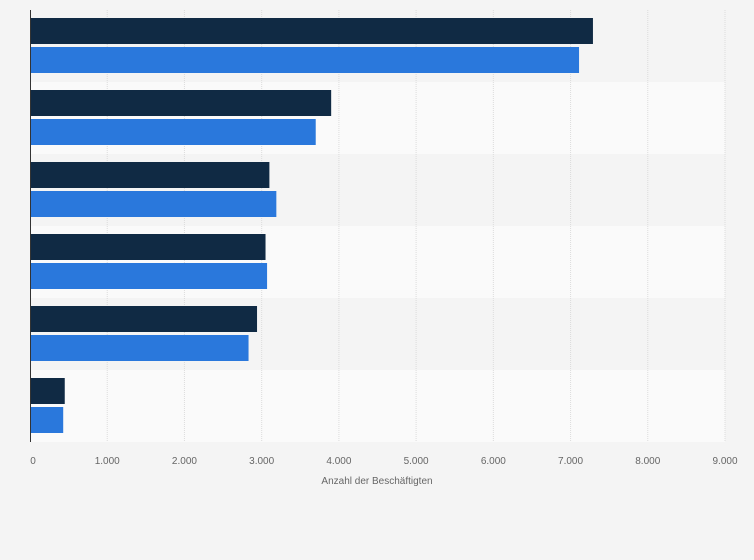  I want to click on x-axis-title: Anzahl der Beschäftigten, so click(376, 481).